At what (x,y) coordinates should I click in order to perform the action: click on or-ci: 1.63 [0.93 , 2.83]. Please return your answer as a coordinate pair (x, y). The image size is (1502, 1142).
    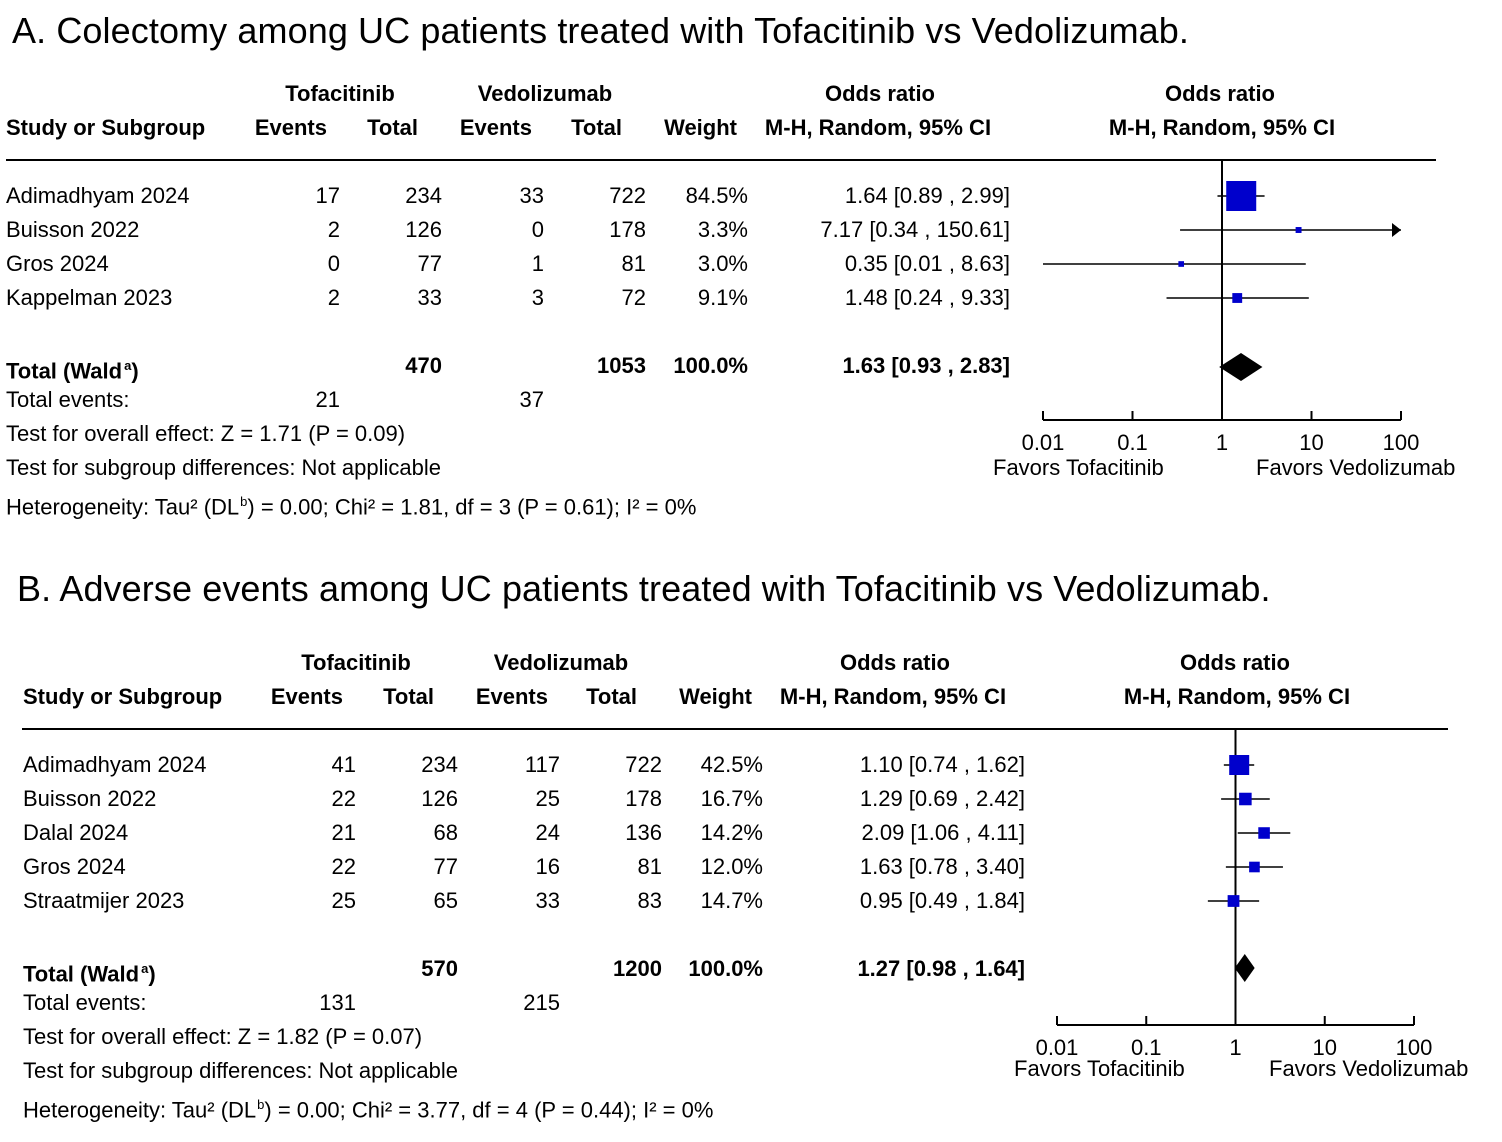
    Looking at the image, I should click on (926, 365).